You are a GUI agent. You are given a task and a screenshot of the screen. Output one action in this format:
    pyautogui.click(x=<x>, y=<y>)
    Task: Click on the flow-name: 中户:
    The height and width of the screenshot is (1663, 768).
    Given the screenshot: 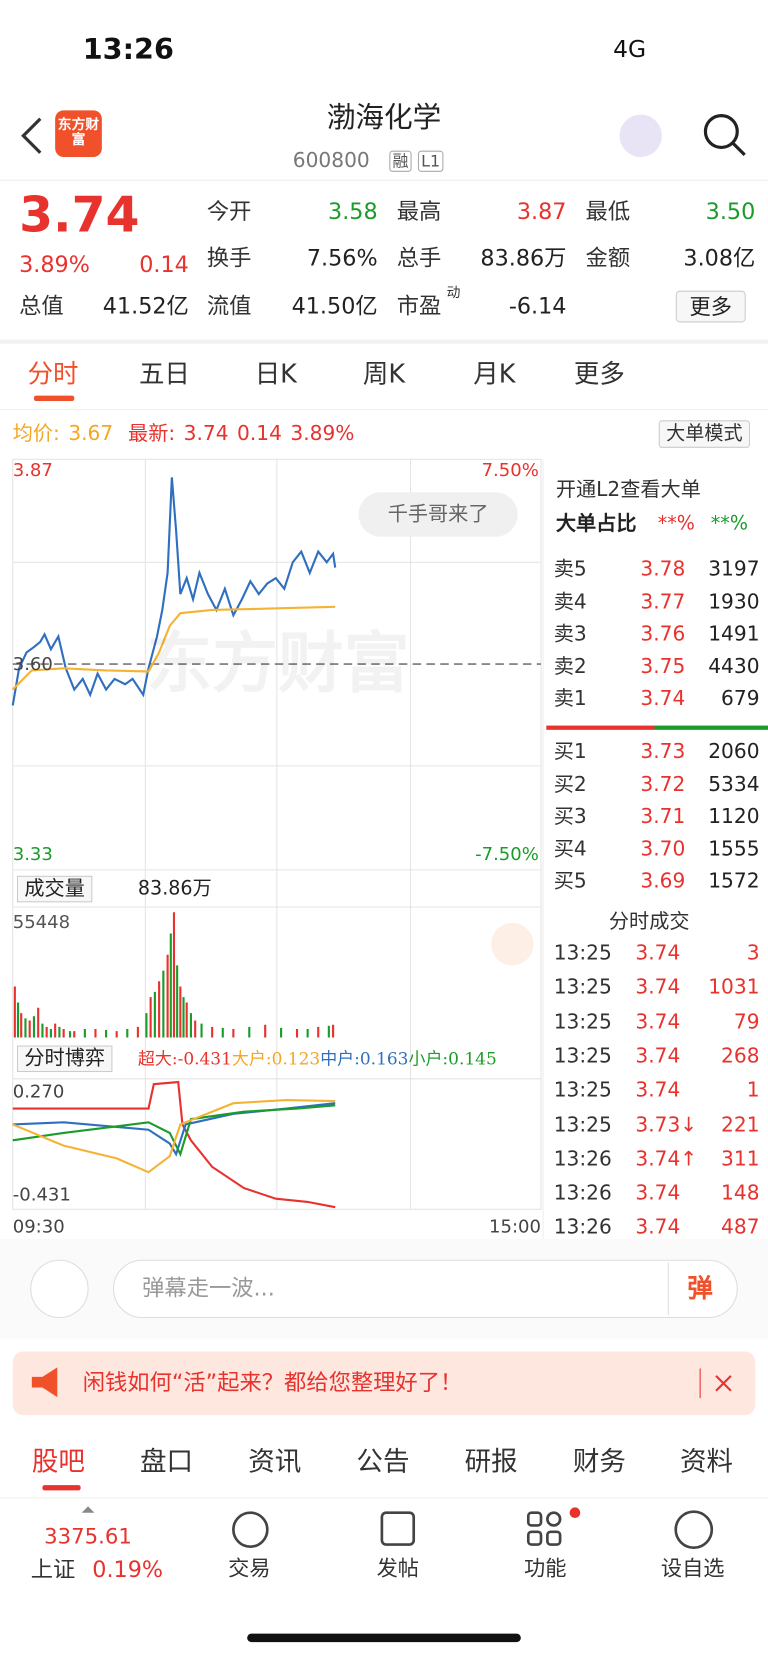 What is the action you would take?
    pyautogui.click(x=340, y=1058)
    